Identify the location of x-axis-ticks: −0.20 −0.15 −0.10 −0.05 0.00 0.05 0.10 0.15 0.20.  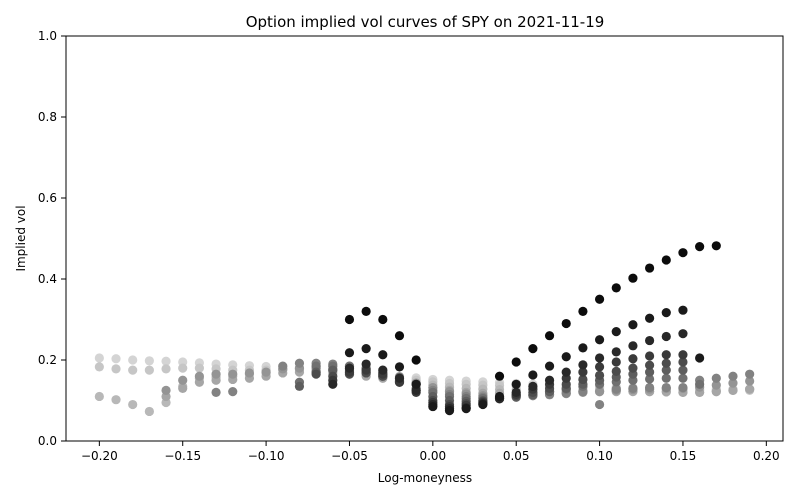
(430, 452).